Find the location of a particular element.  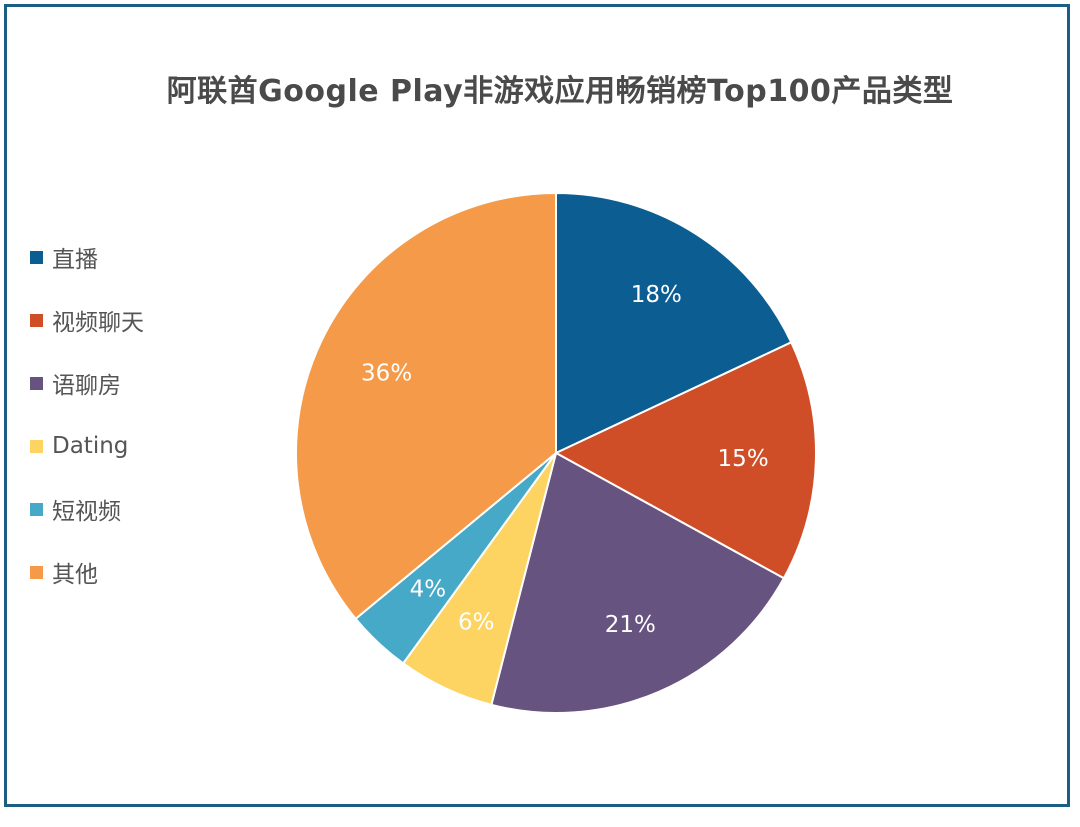

legend-item: 直播 is located at coordinates (64, 257).